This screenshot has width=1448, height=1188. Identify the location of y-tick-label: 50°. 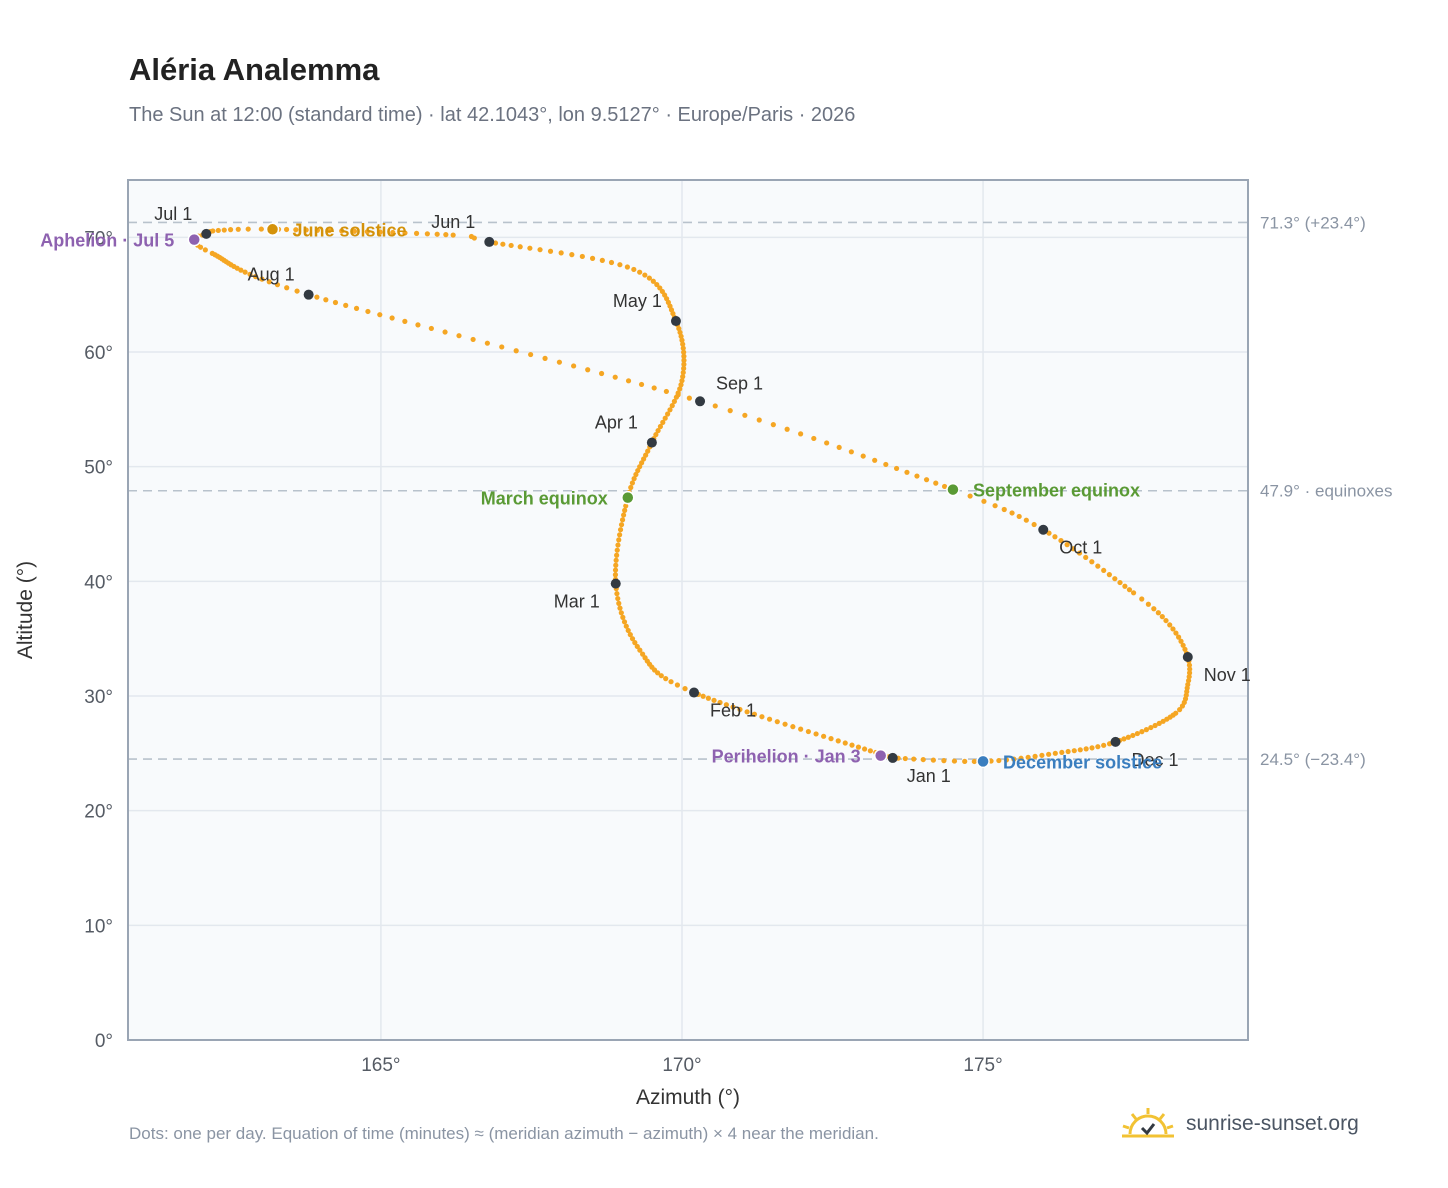
(98, 468).